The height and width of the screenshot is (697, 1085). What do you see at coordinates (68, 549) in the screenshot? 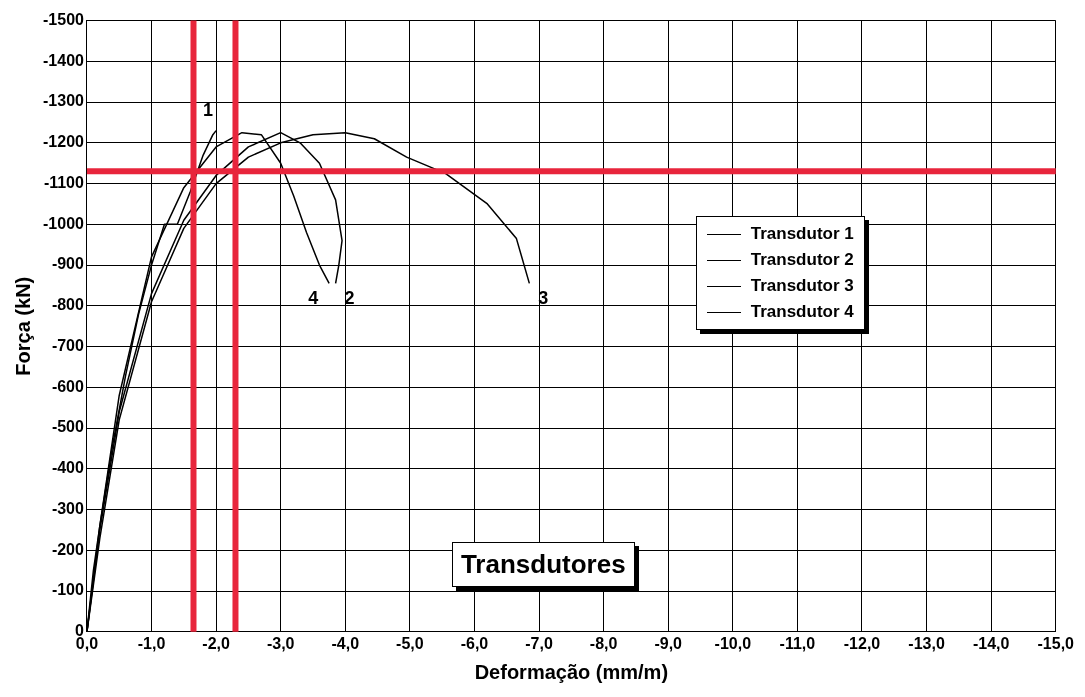
I see `y-tick-label: -200` at bounding box center [68, 549].